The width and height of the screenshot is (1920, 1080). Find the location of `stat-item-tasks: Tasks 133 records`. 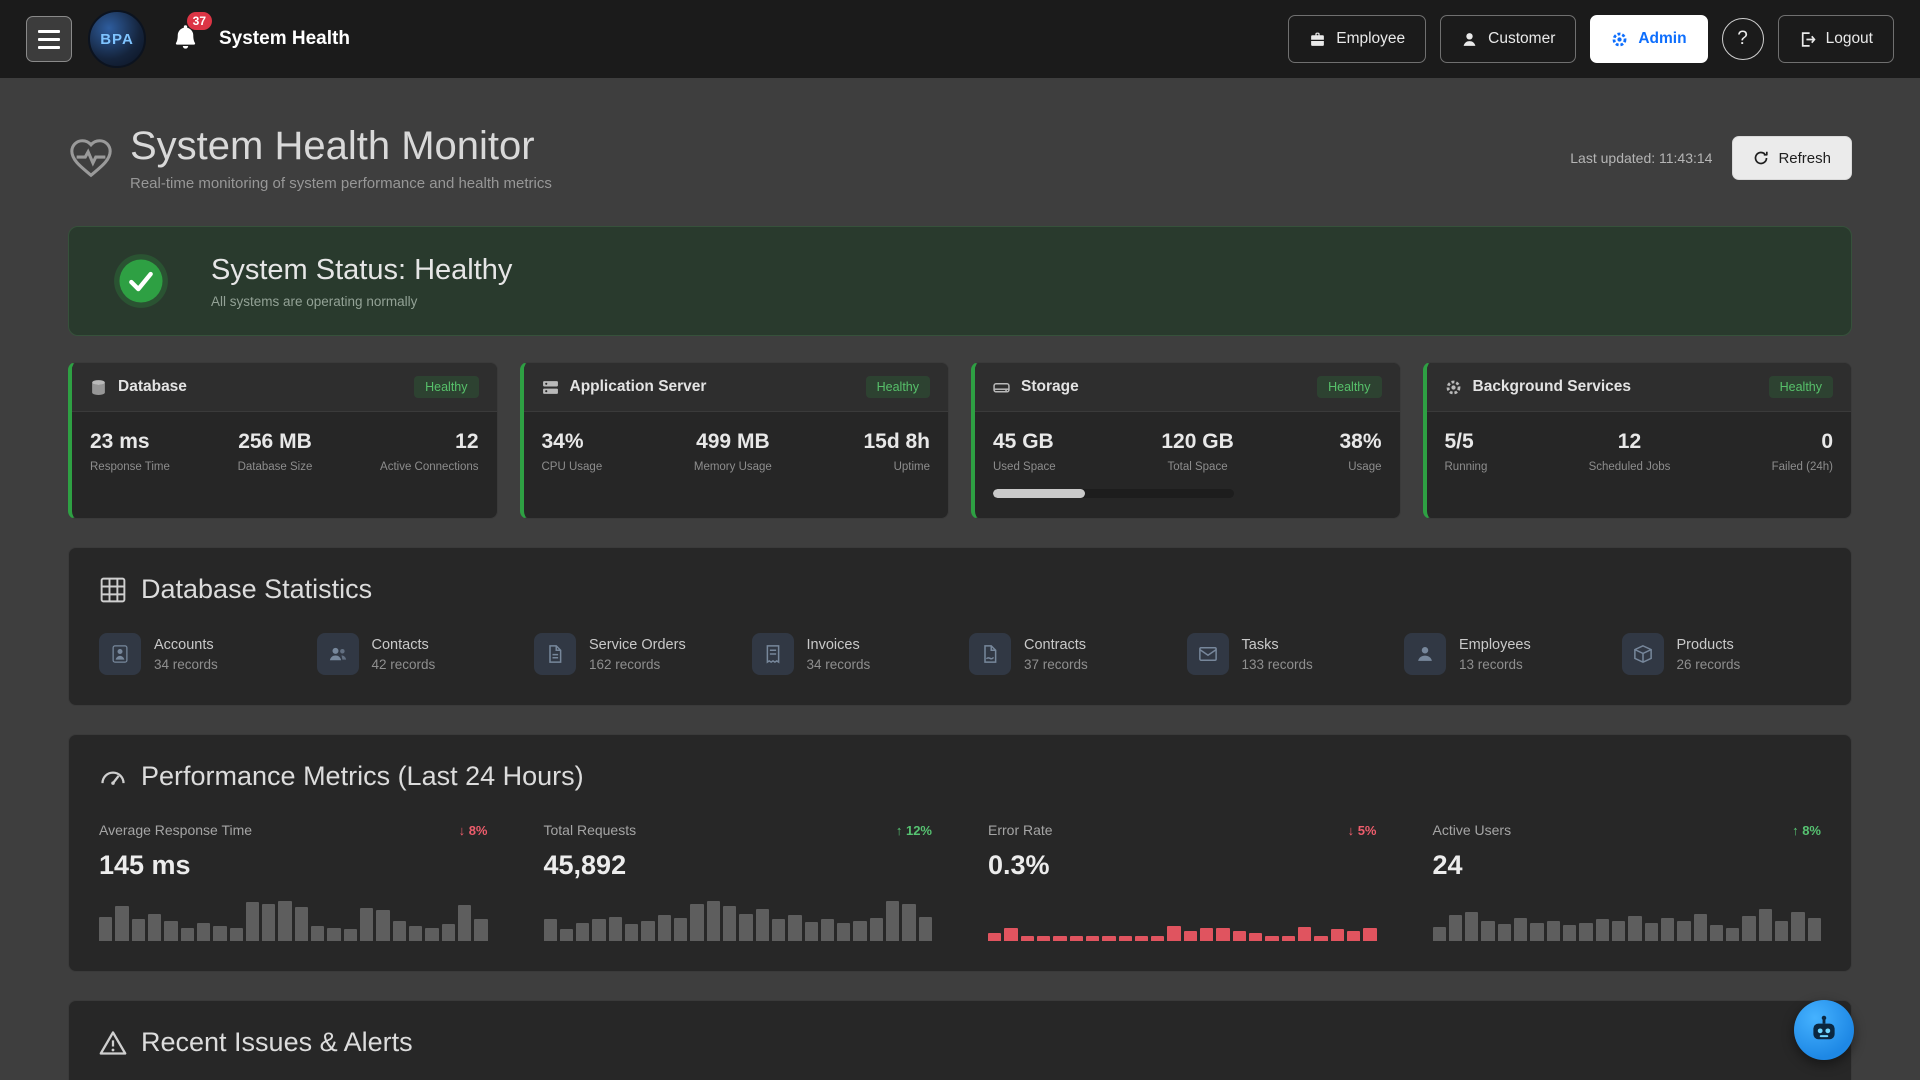

stat-item-tasks: Tasks 133 records is located at coordinates (1286, 654).